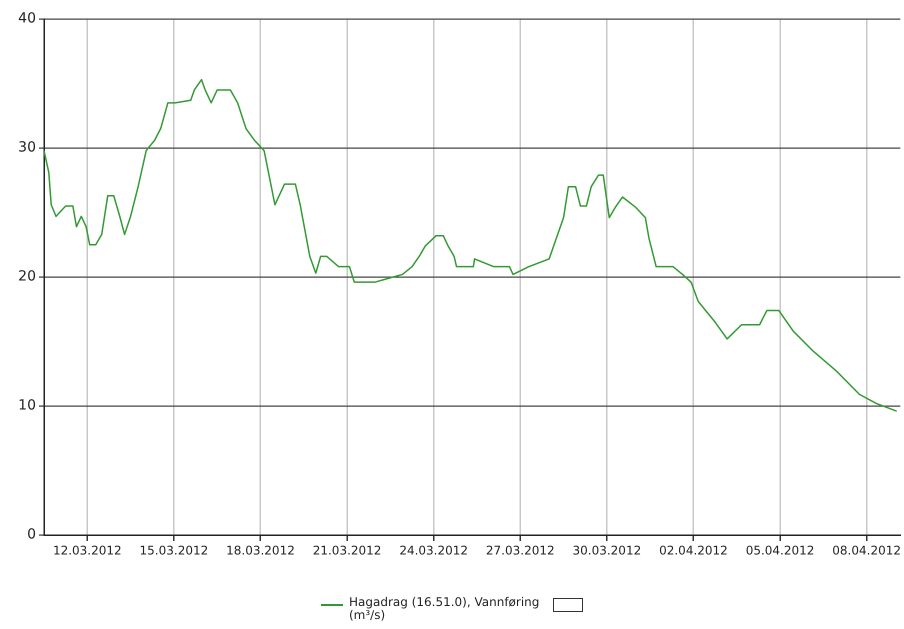  I want to click on x-tick-label: 05.04.2012, so click(780, 550).